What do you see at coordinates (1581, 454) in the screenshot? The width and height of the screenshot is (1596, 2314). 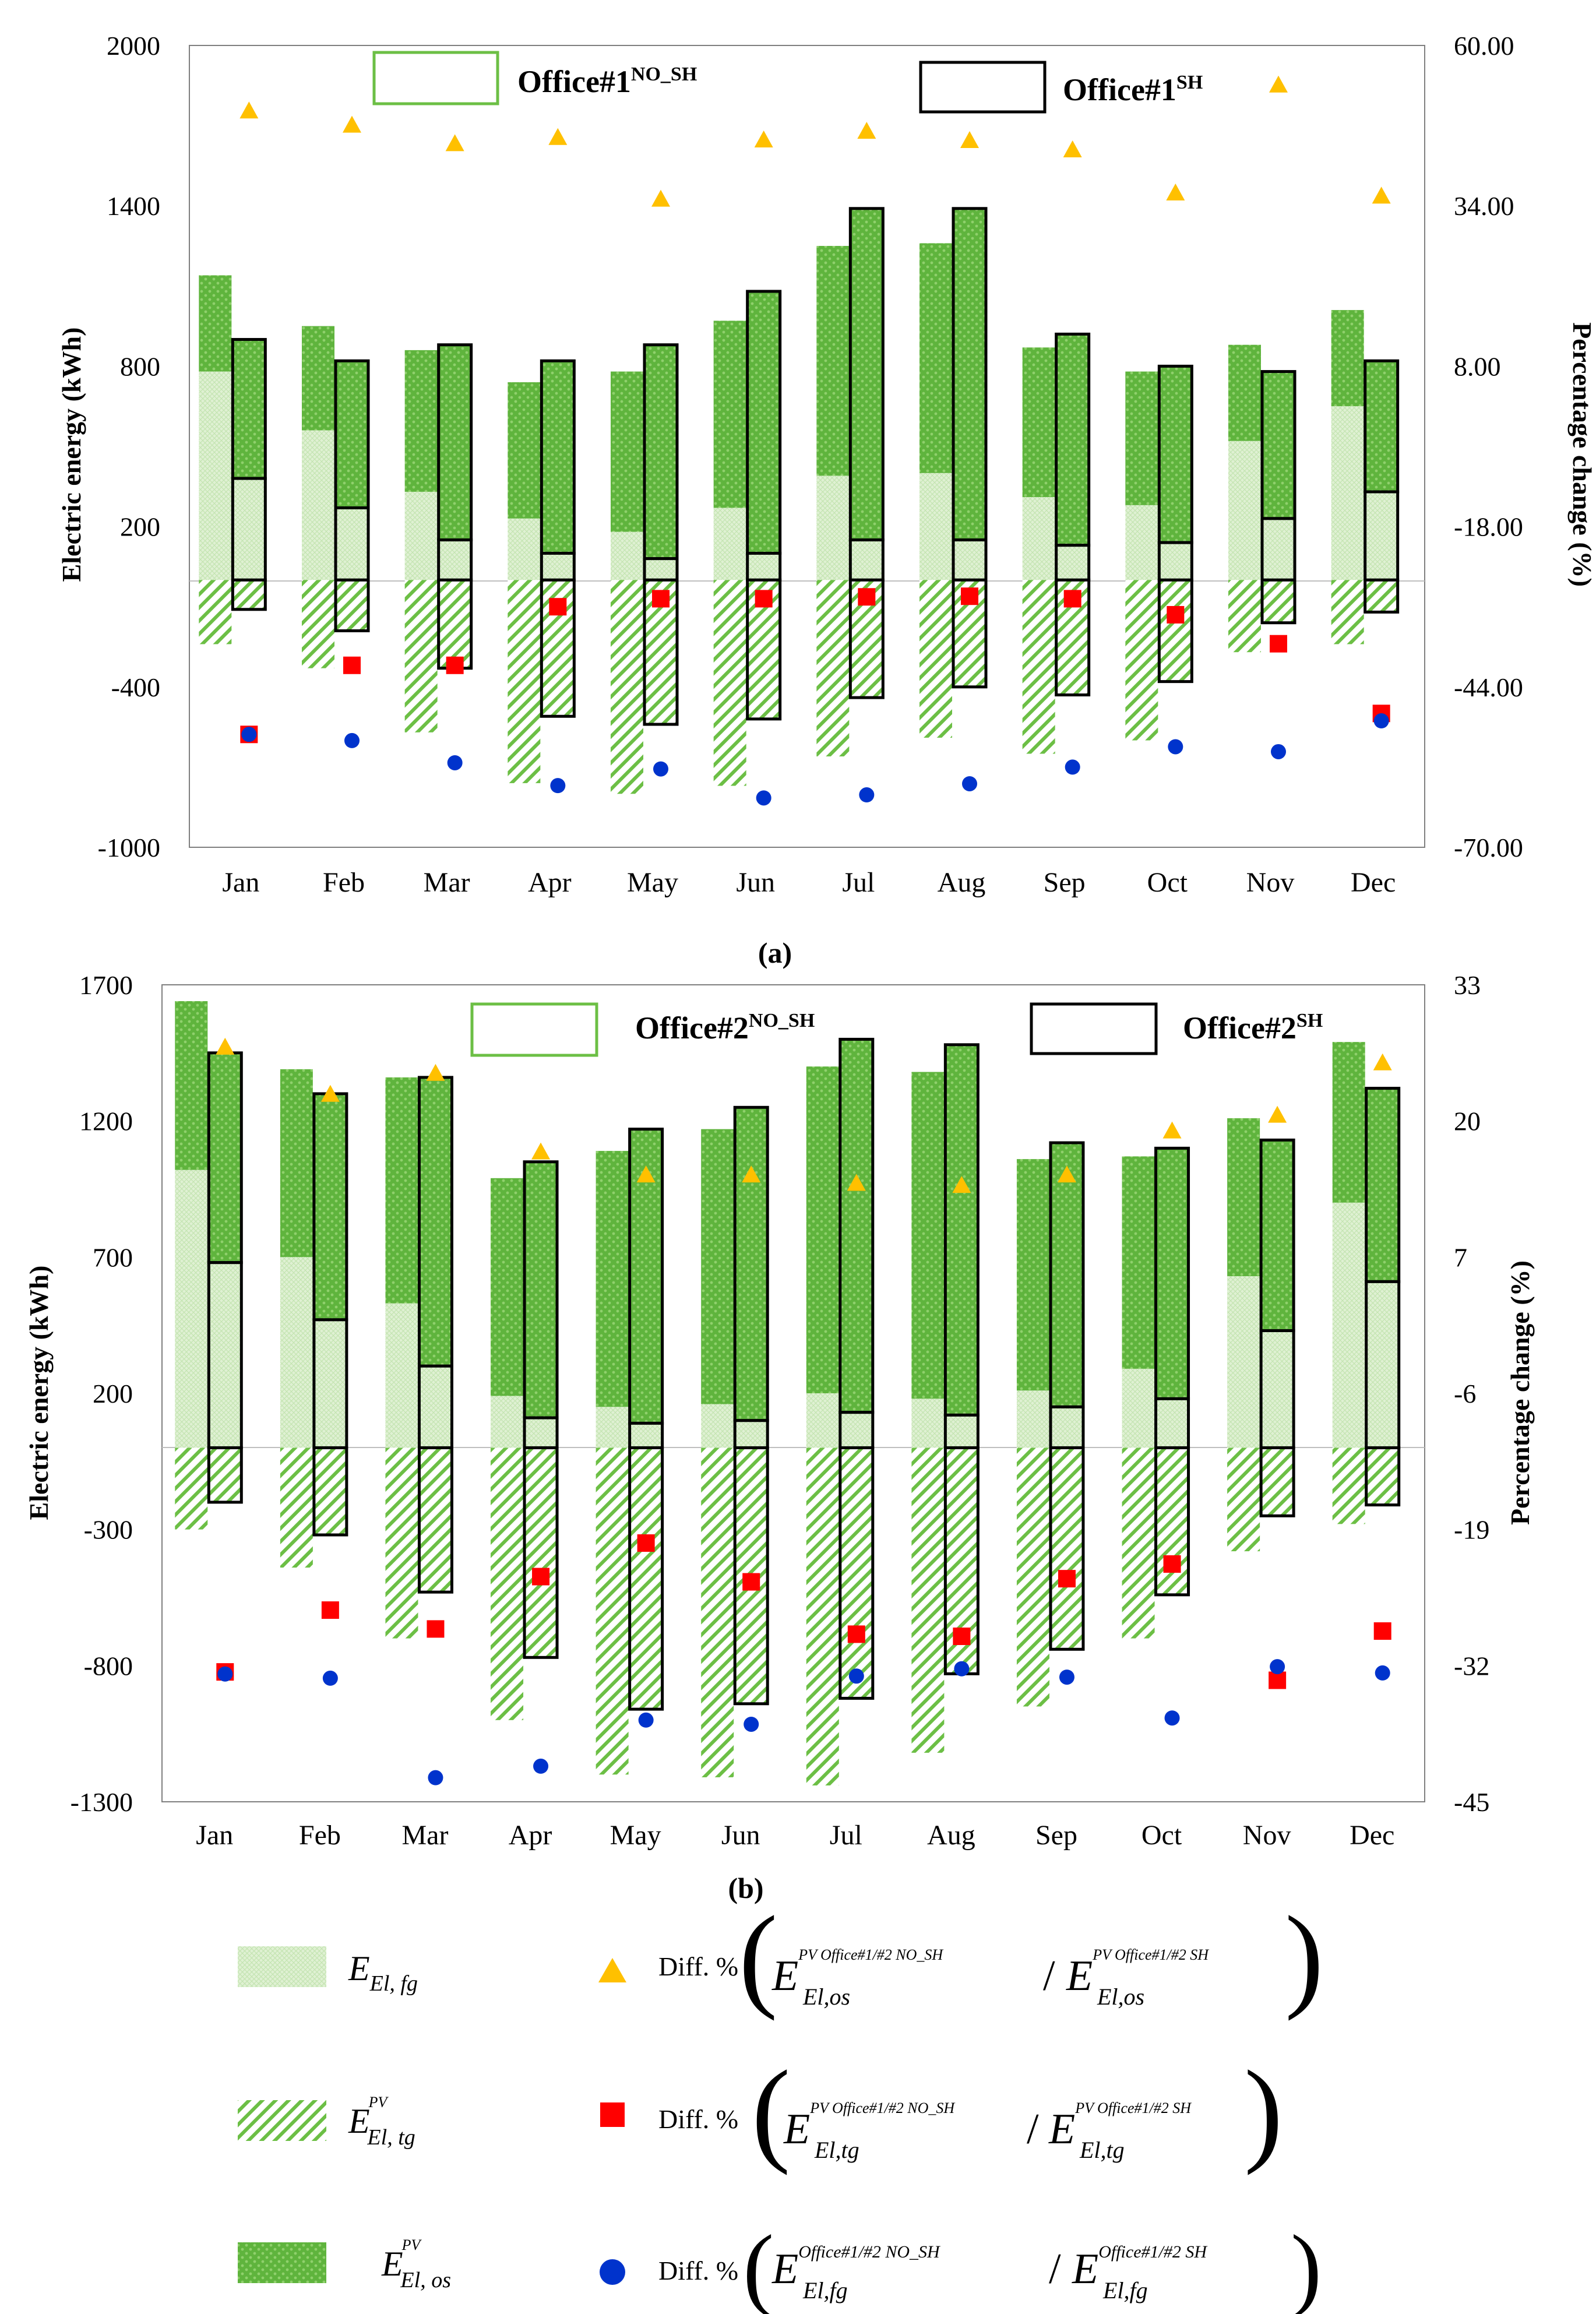 I see `panel-a-y2label: Percentage change (%)` at bounding box center [1581, 454].